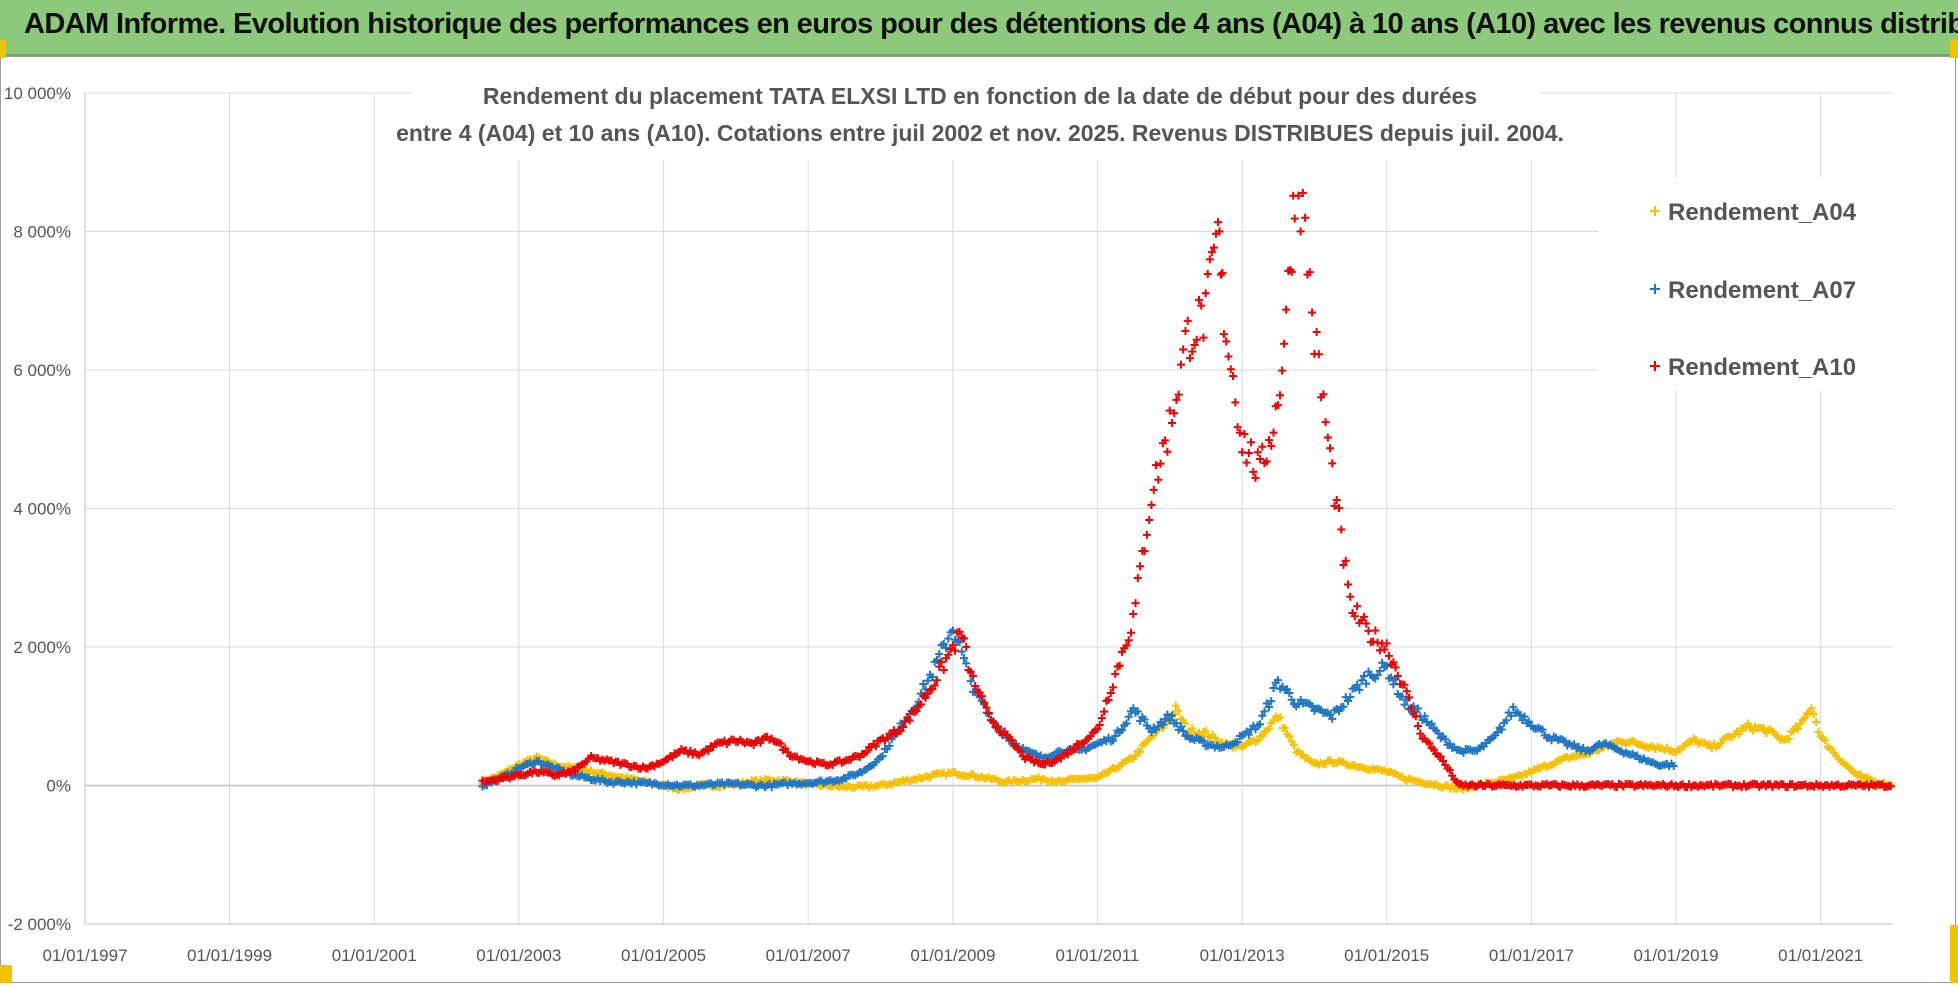 This screenshot has height=985, width=1958. Describe the element at coordinates (1820, 955) in the screenshot. I see `x-tick-label: 01/01/2021` at that location.